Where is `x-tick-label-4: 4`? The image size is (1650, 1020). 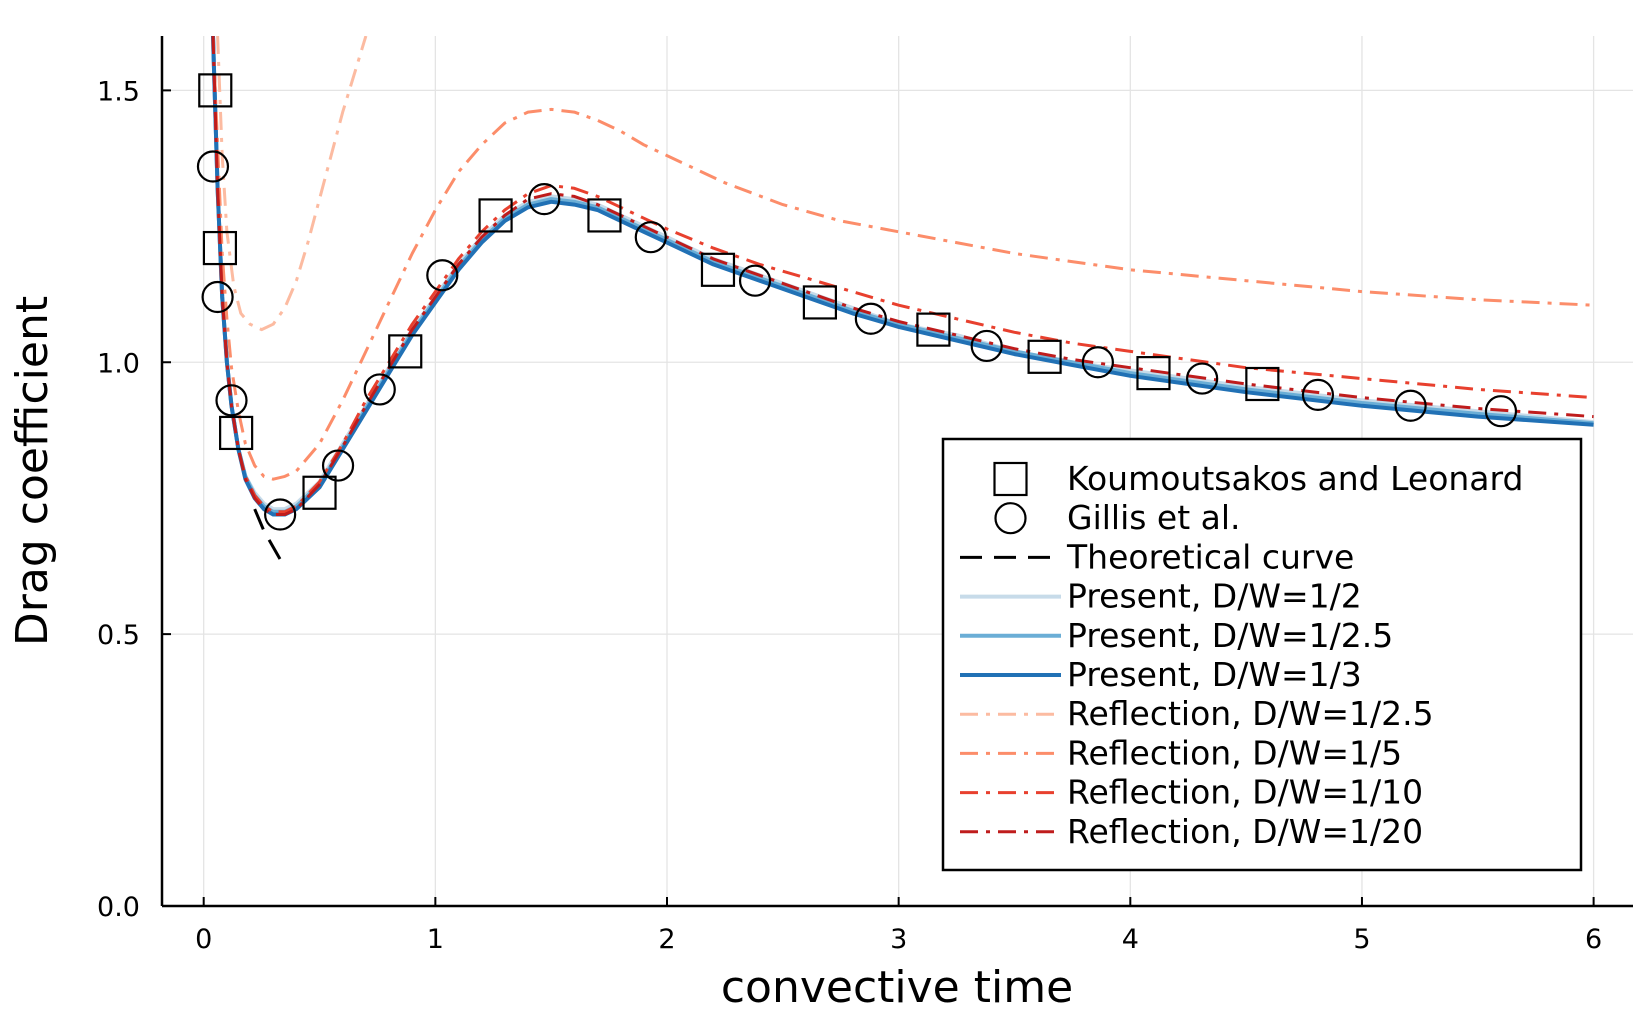 x-tick-label-4: 4 is located at coordinates (1130, 939).